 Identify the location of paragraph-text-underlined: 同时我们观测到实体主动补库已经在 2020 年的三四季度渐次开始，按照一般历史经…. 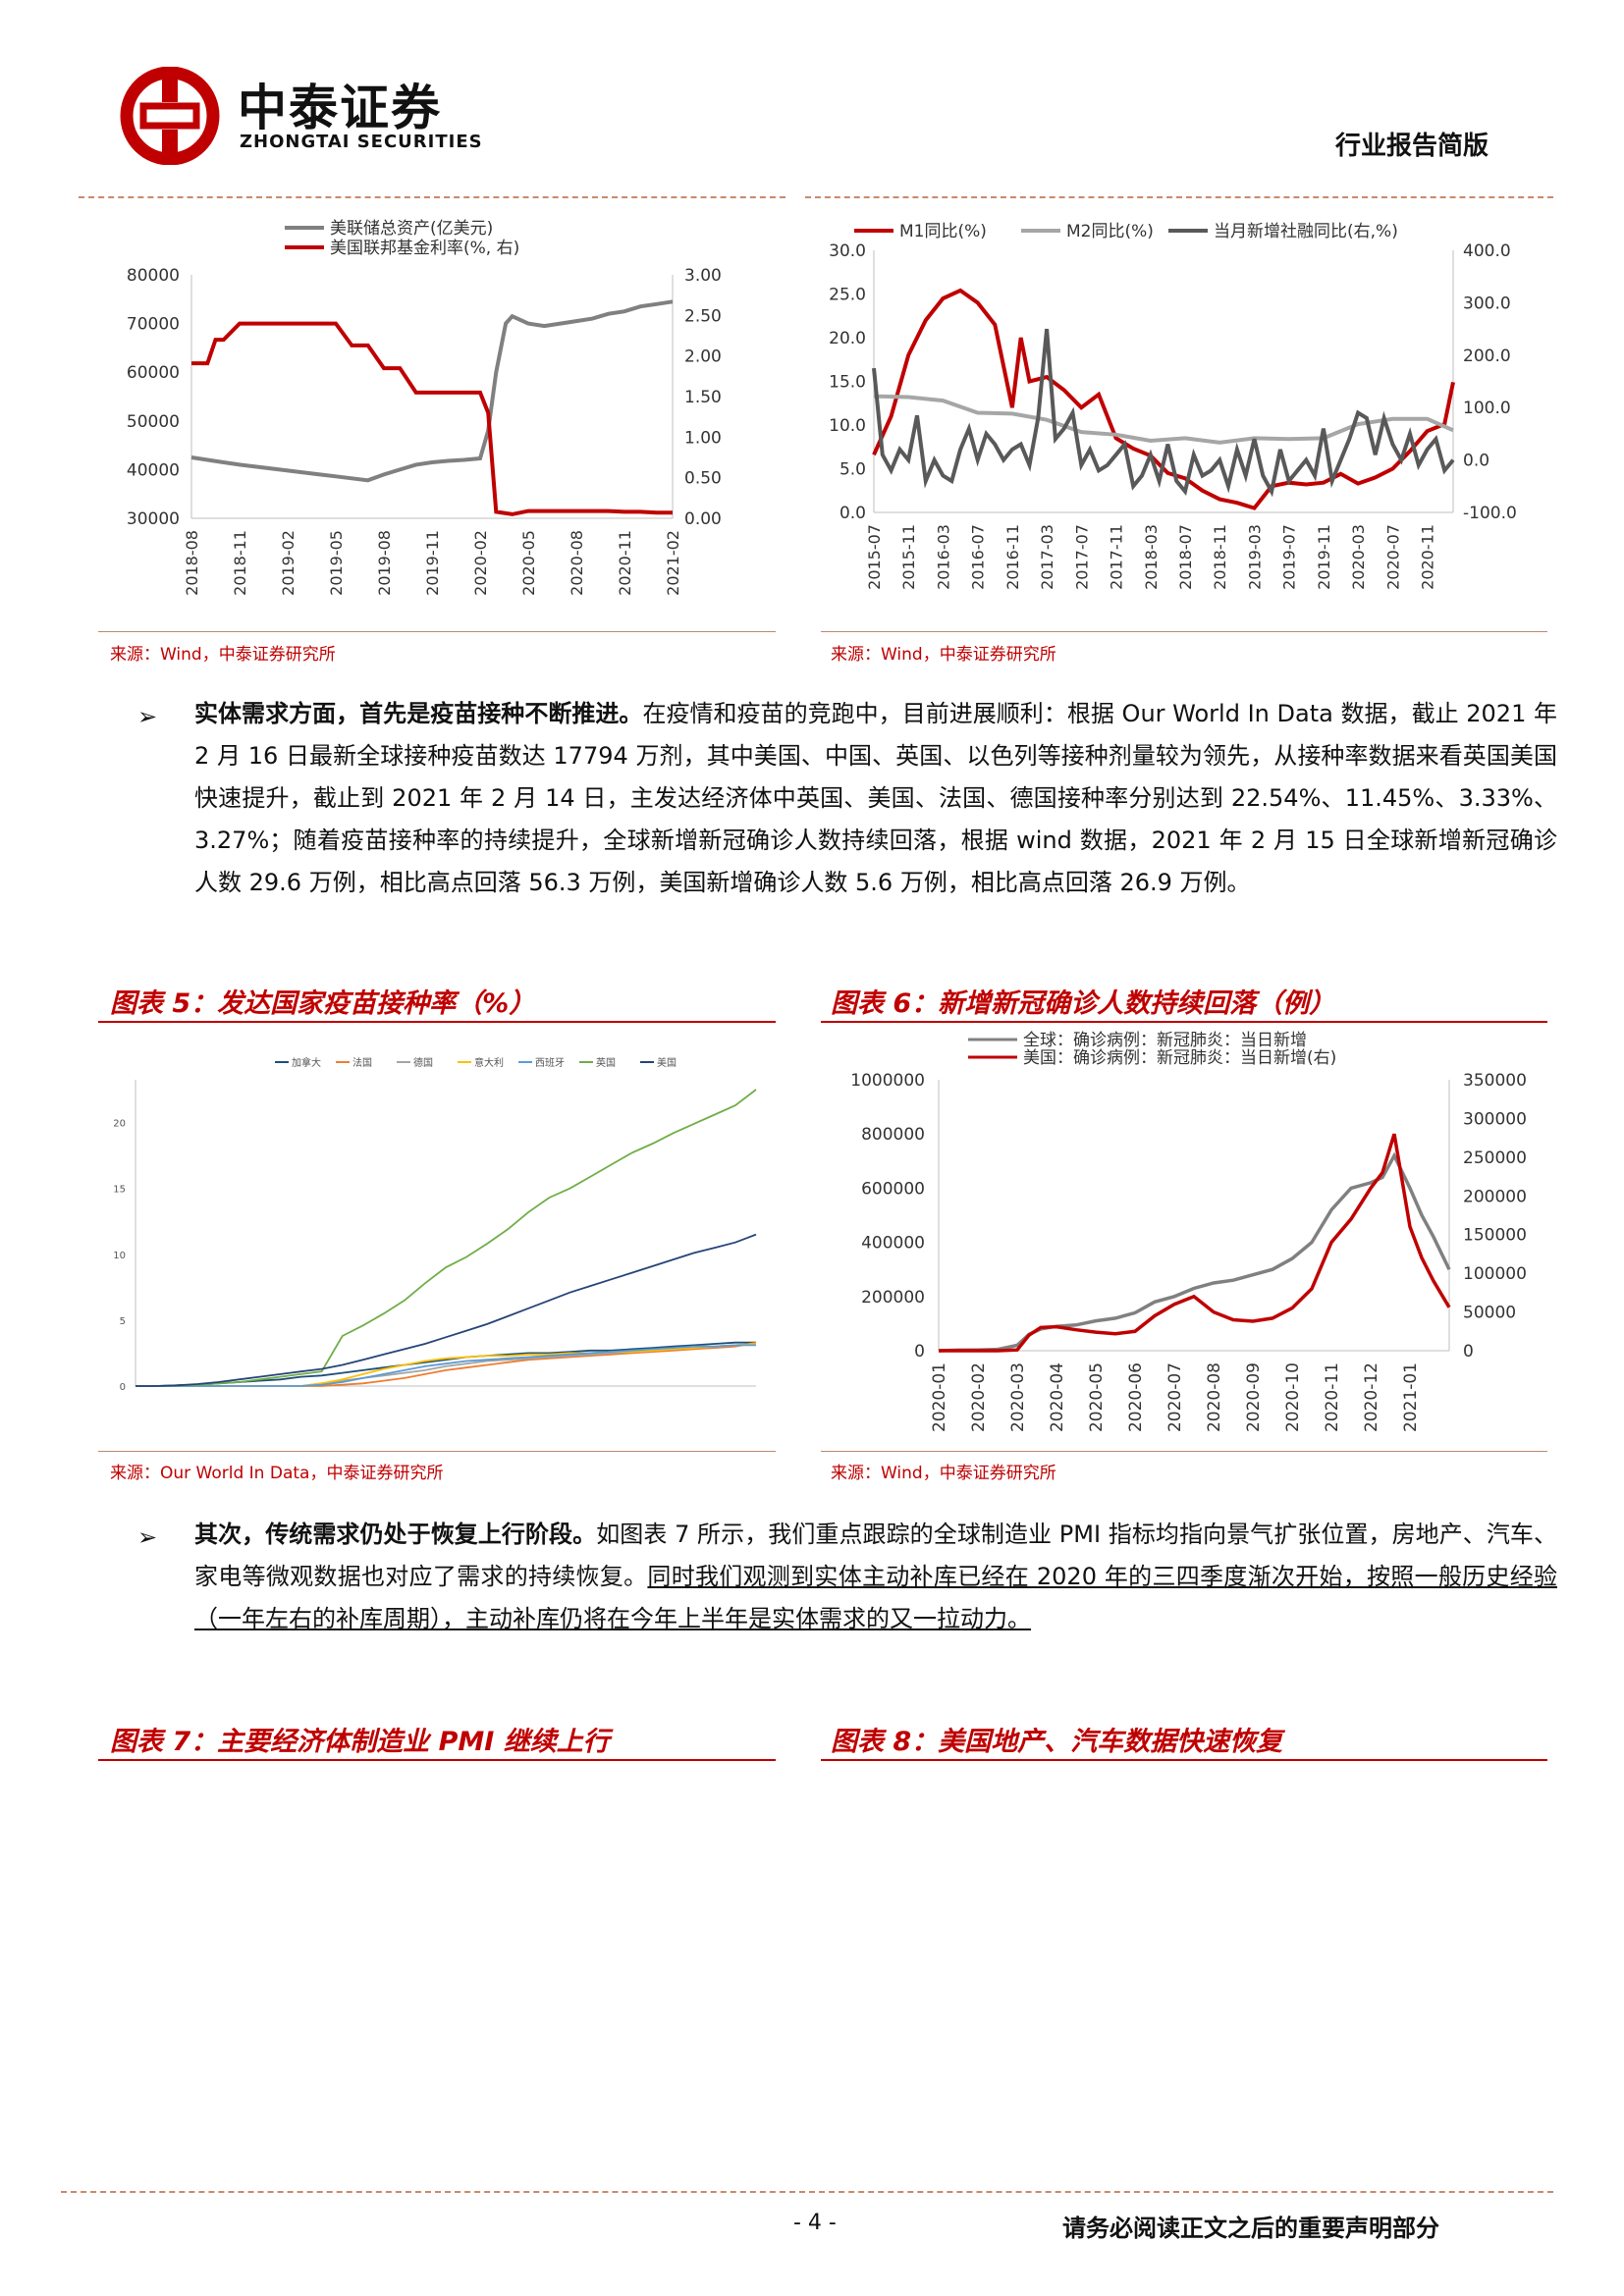
(876, 1598).